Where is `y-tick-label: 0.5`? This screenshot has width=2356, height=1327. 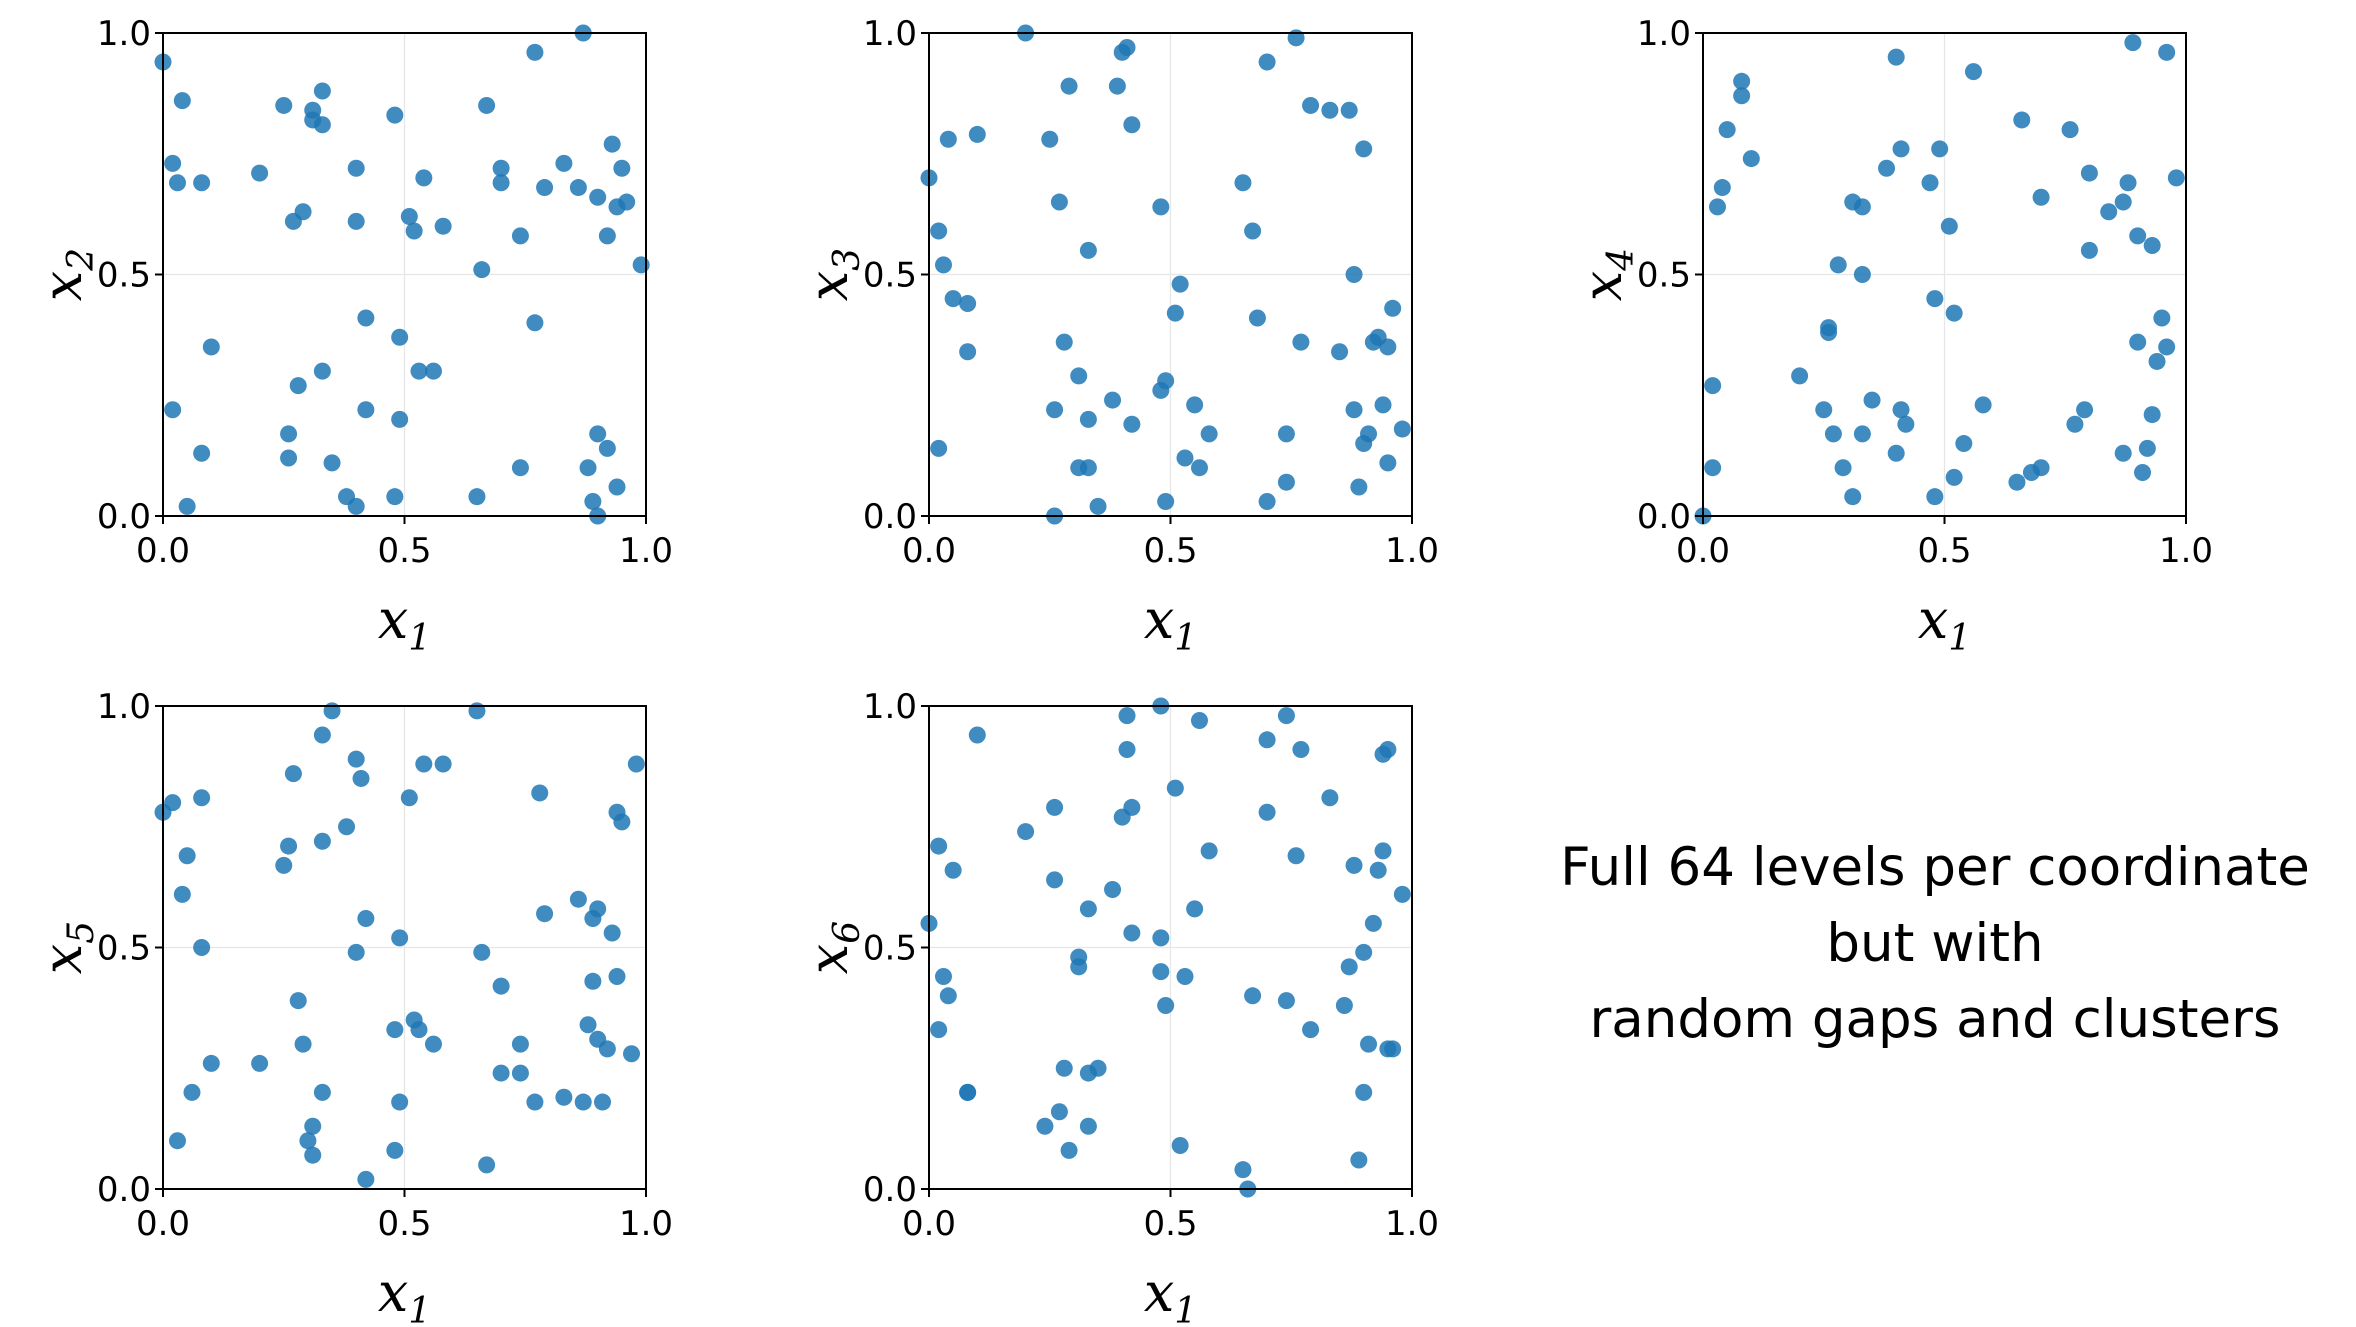 y-tick-label: 0.5 is located at coordinates (1664, 276).